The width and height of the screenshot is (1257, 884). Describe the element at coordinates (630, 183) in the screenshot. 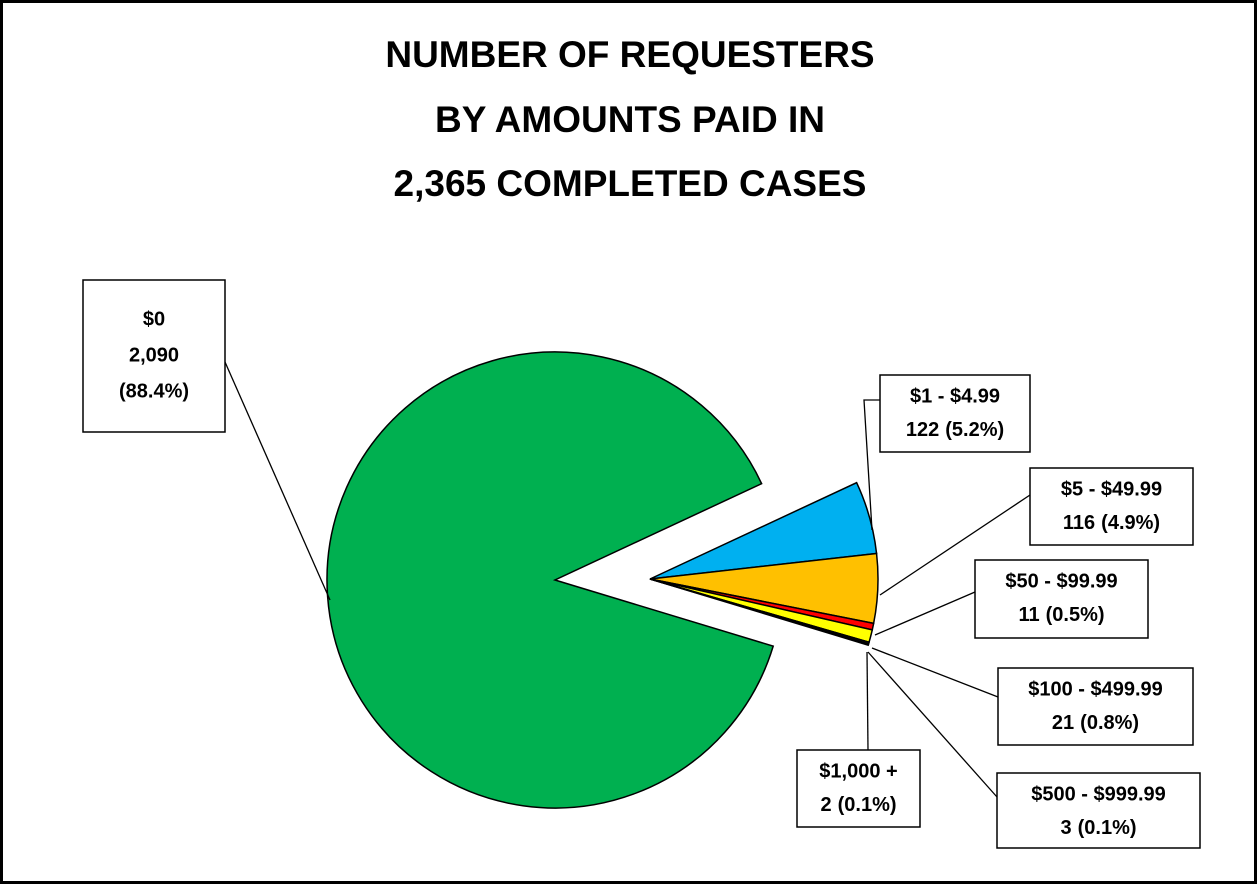

I see `chart-title: 2,365 COMPLETED CASES` at that location.